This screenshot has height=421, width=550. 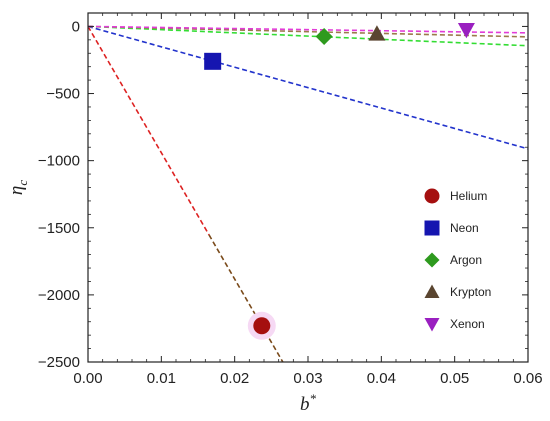 What do you see at coordinates (381, 378) in the screenshot?
I see `x-tick-label: 0.04` at bounding box center [381, 378].